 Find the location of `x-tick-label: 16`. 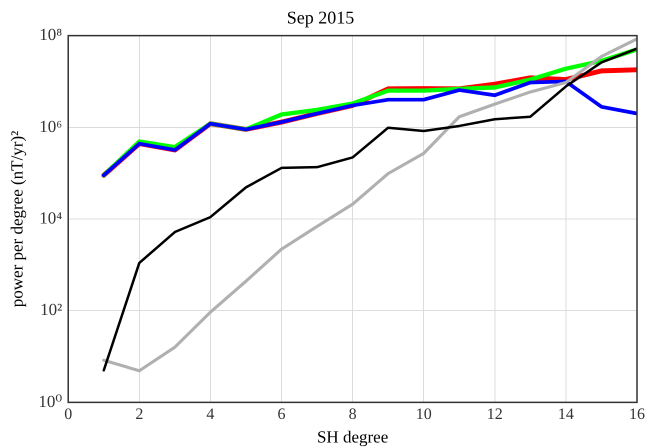

x-tick-label: 16 is located at coordinates (637, 415).